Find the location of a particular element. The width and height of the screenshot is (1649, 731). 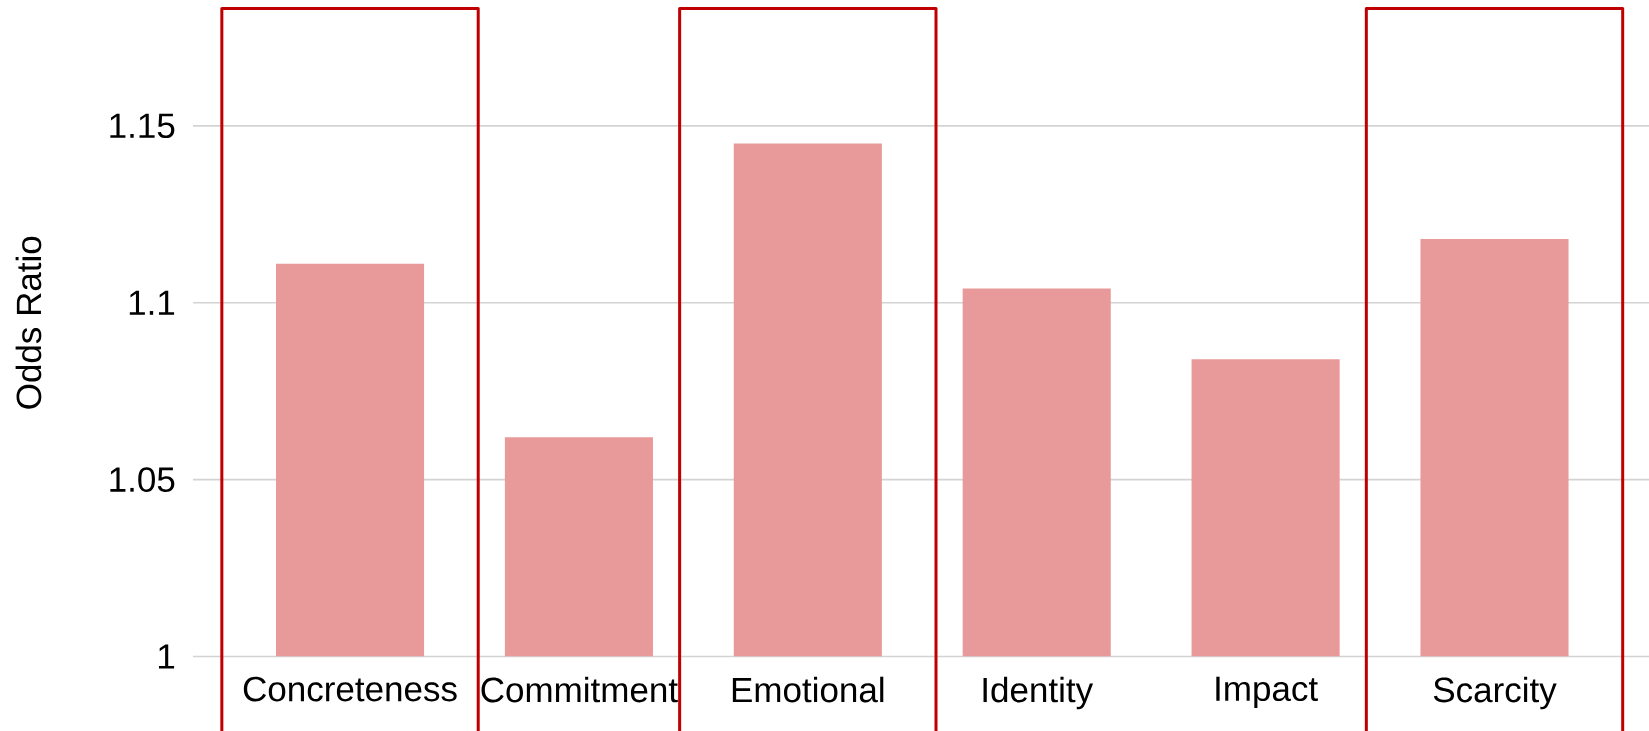

x-tick-label: Scarcity is located at coordinates (1495, 693).